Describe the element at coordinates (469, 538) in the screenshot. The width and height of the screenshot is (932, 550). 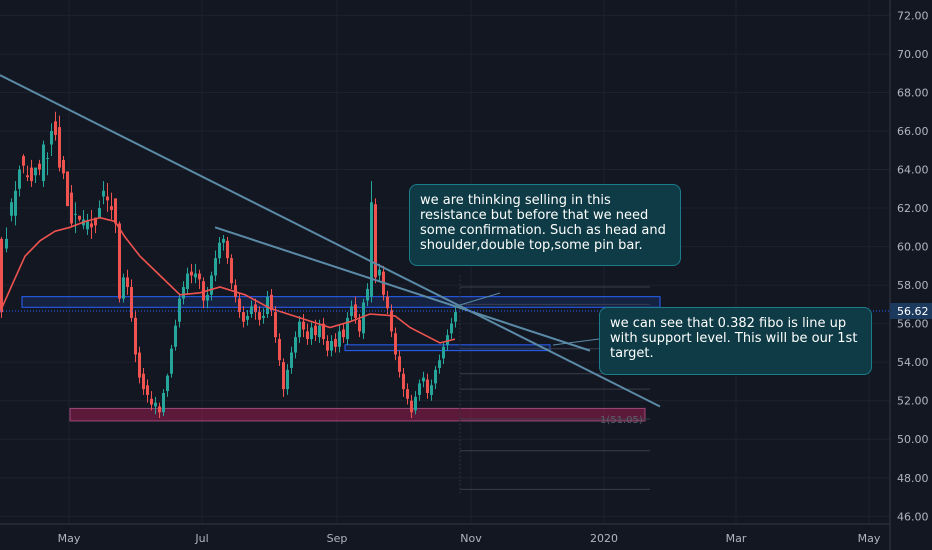
I see `x-axis: May Jul Sep Nov 2020 Mar May` at that location.